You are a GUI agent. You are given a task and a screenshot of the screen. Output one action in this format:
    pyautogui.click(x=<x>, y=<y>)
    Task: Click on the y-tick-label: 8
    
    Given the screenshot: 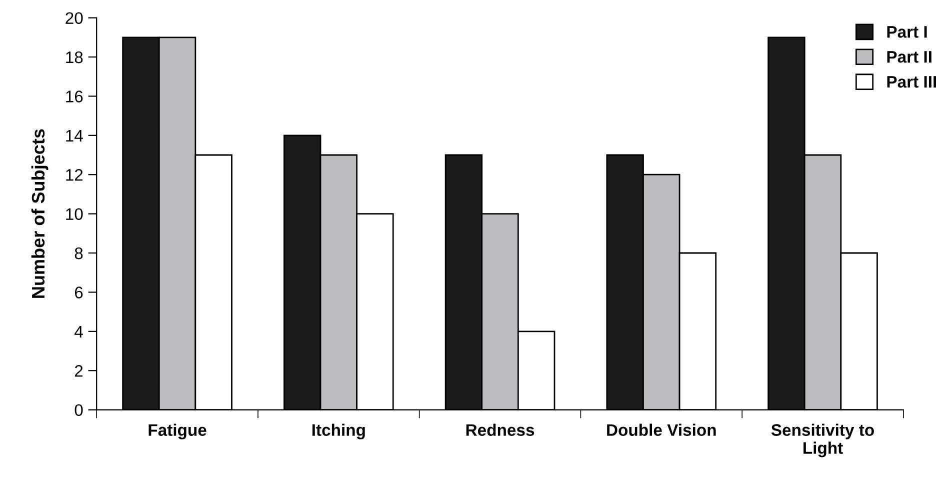 What is the action you would take?
    pyautogui.click(x=78, y=253)
    